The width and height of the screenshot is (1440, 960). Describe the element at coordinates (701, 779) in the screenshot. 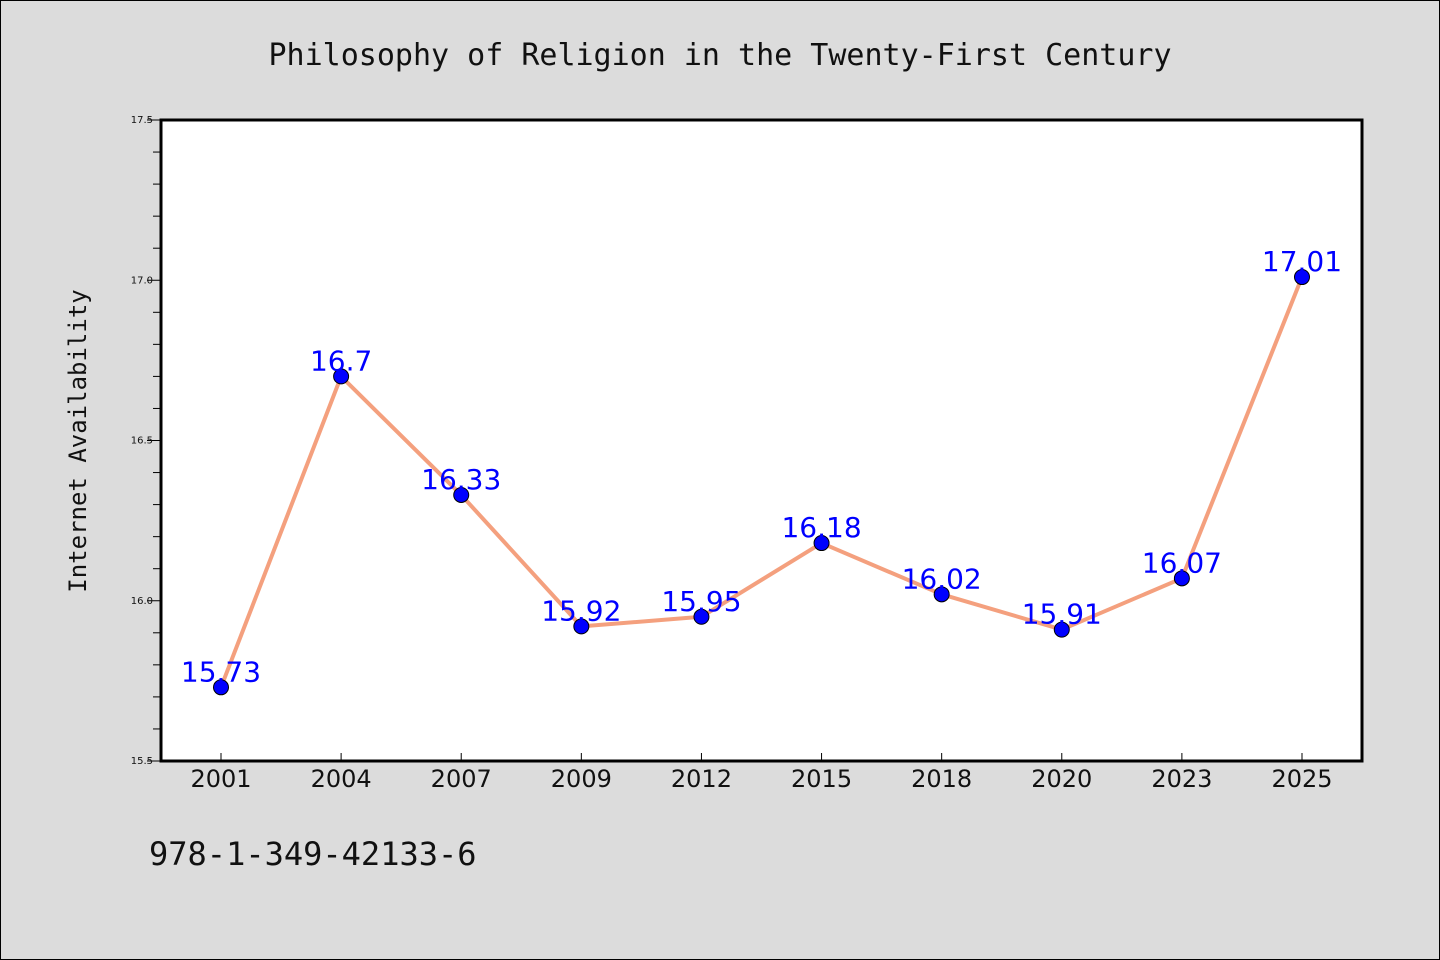

I see `x-tick-label: 2012` at that location.